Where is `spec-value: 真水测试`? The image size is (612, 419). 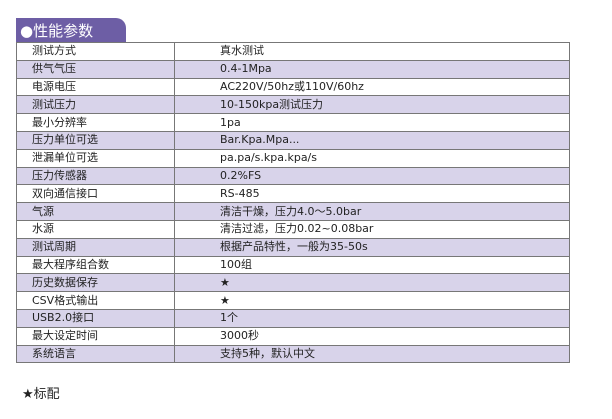
spec-value: 真水测试 is located at coordinates (372, 51).